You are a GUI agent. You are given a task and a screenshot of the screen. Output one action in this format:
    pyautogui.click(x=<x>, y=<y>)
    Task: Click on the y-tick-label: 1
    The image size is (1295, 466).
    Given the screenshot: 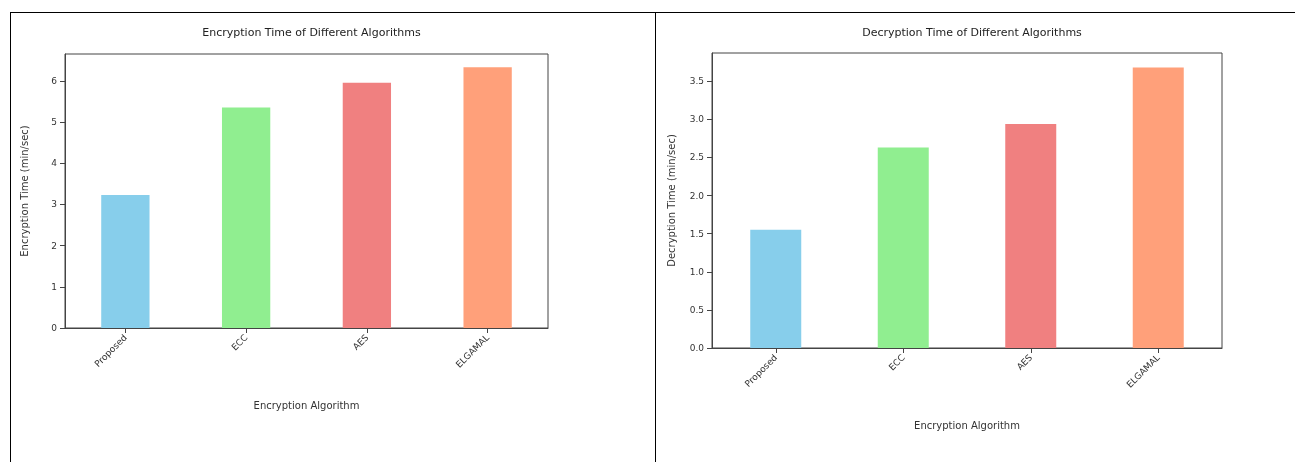 What is the action you would take?
    pyautogui.click(x=54, y=286)
    